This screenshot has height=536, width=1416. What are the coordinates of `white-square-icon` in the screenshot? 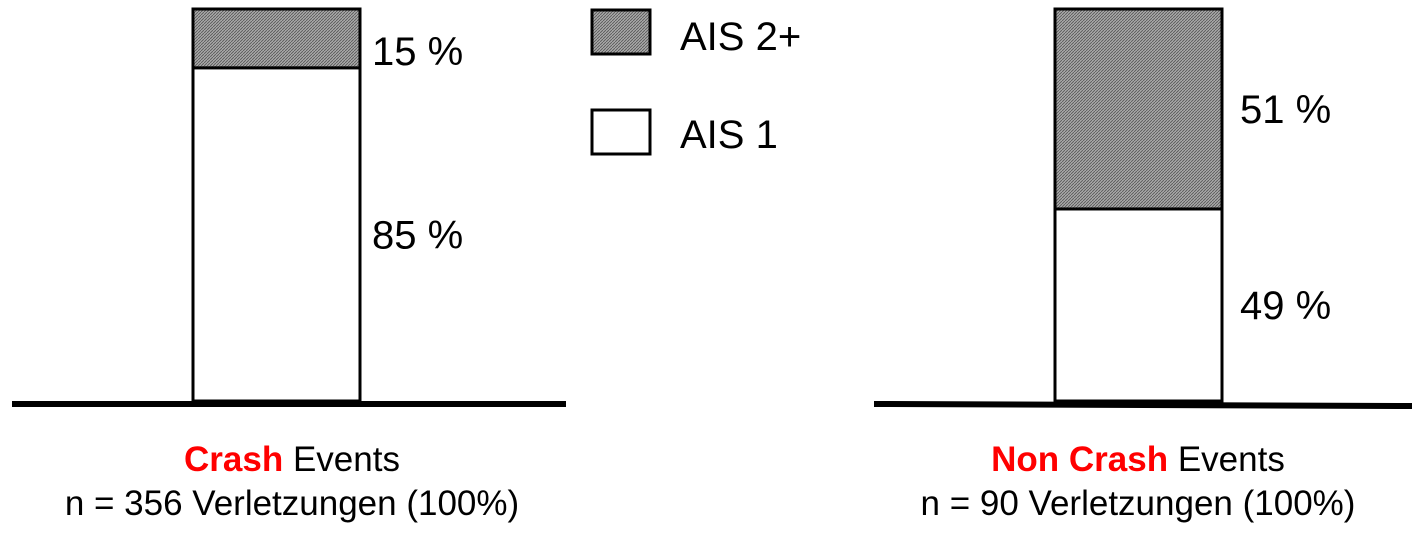 It's located at (621, 132).